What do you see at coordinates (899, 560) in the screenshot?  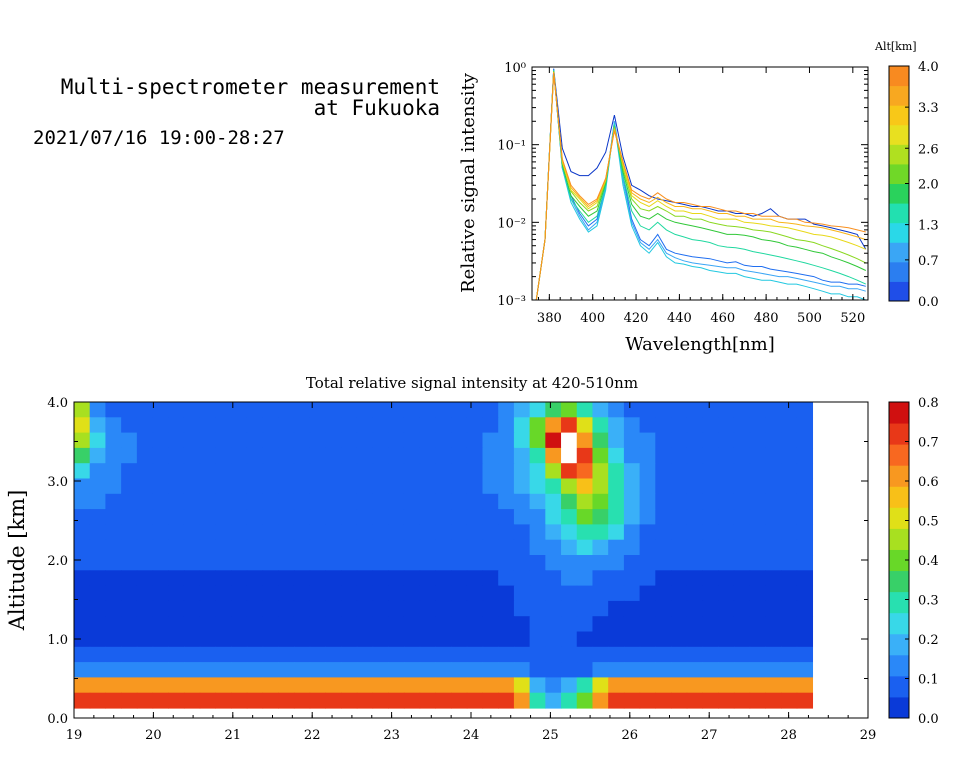 I see `intensity-colorbar-cells` at bounding box center [899, 560].